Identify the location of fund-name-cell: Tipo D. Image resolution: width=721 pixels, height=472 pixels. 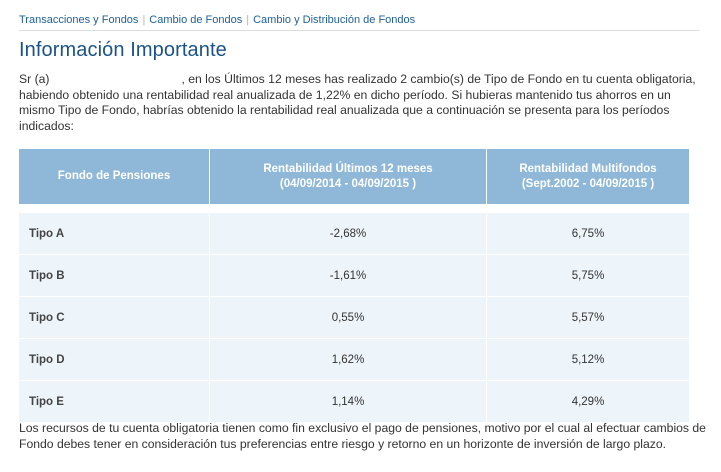
(114, 359).